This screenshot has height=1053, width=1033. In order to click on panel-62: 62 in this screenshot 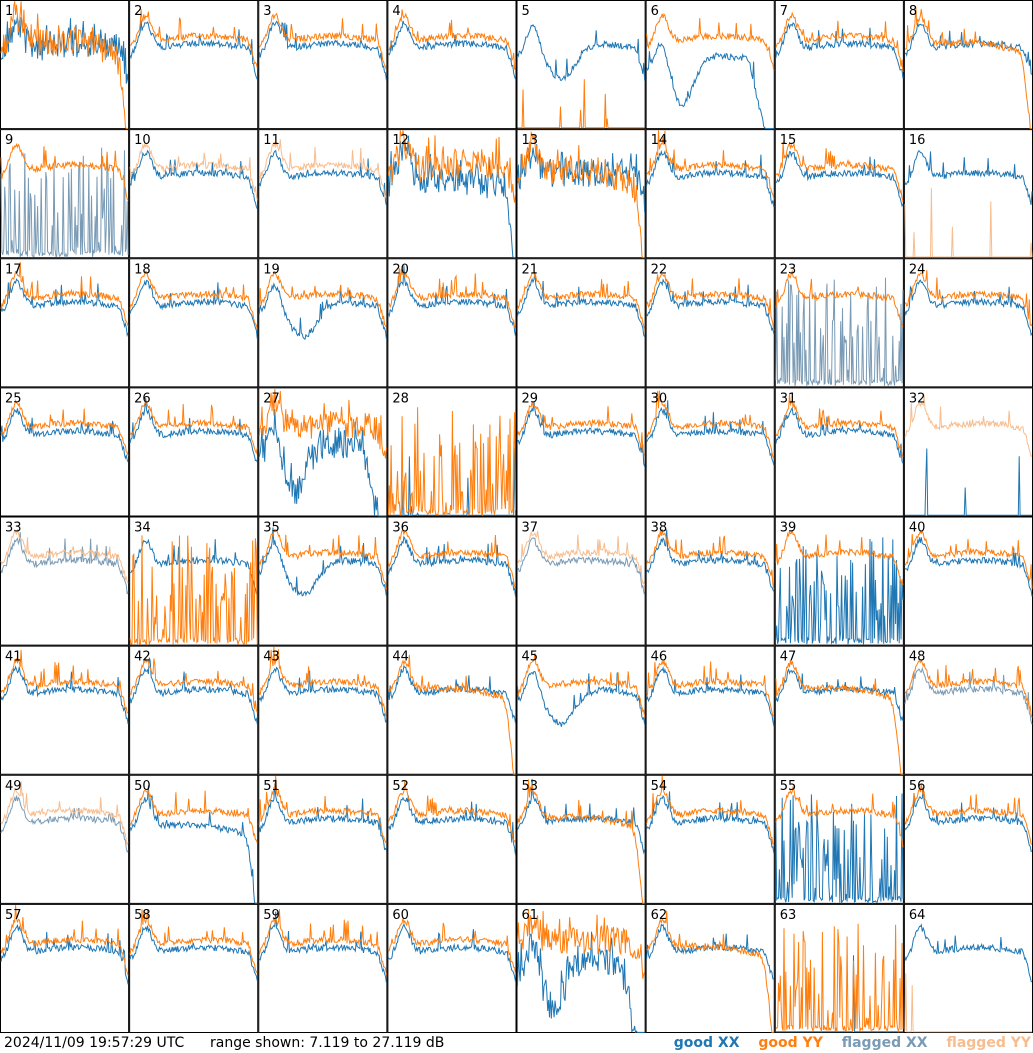, I will do `click(710, 968)`.